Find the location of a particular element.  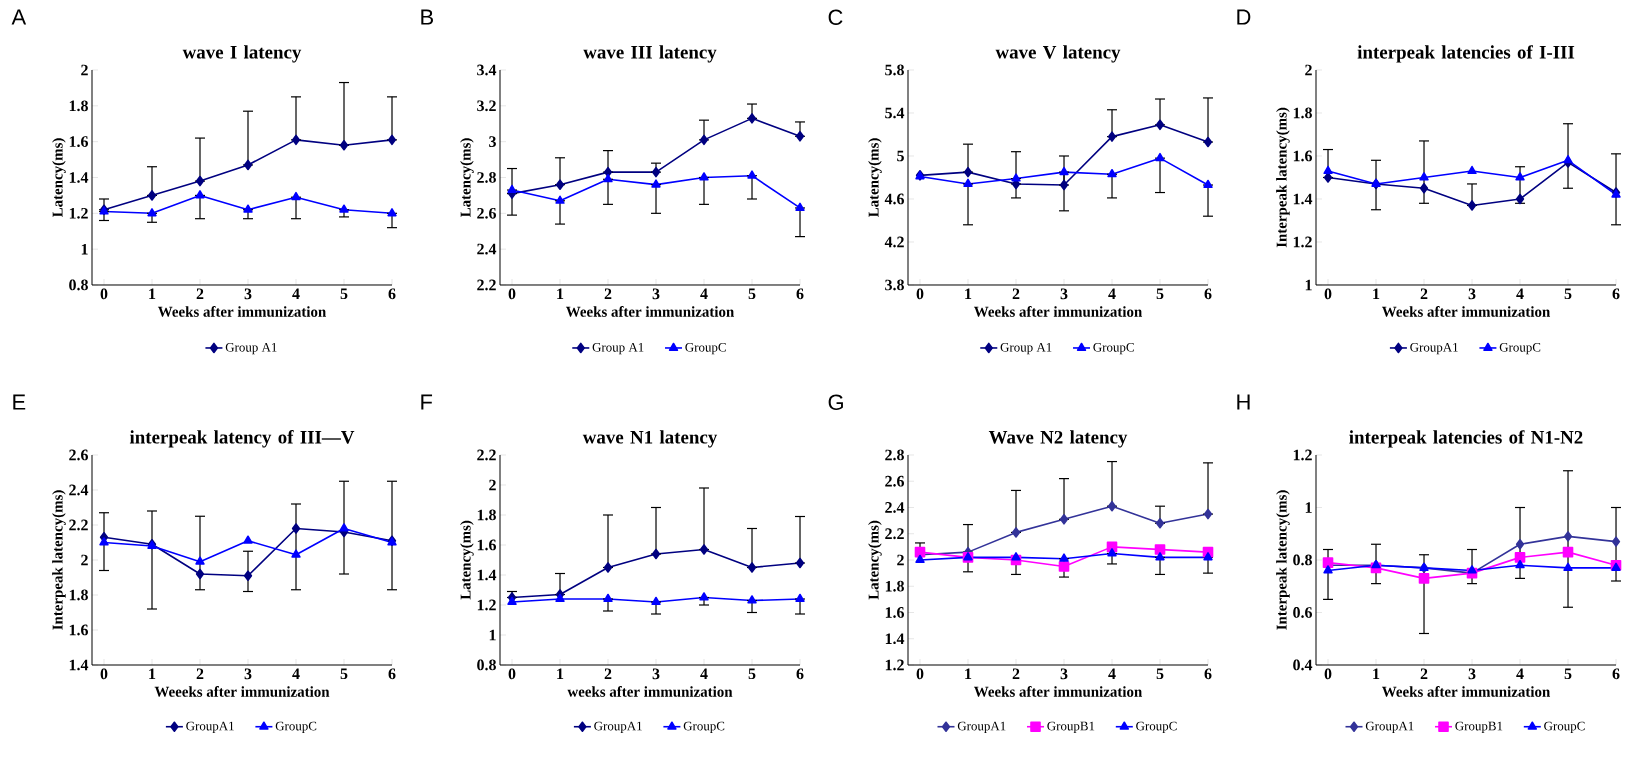

x-axis-title: Weeeks after immunization is located at coordinates (242, 691).